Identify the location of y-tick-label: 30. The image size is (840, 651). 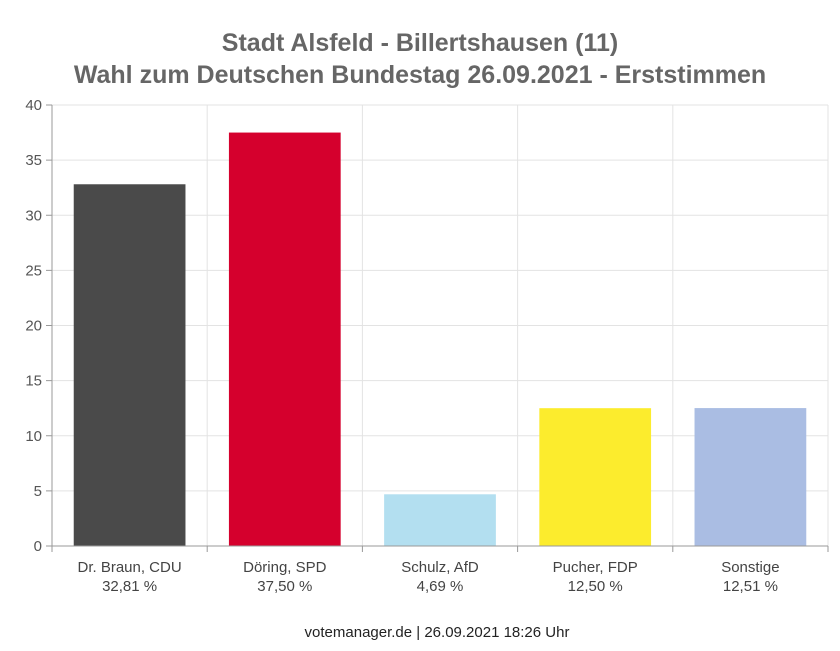
(33, 215).